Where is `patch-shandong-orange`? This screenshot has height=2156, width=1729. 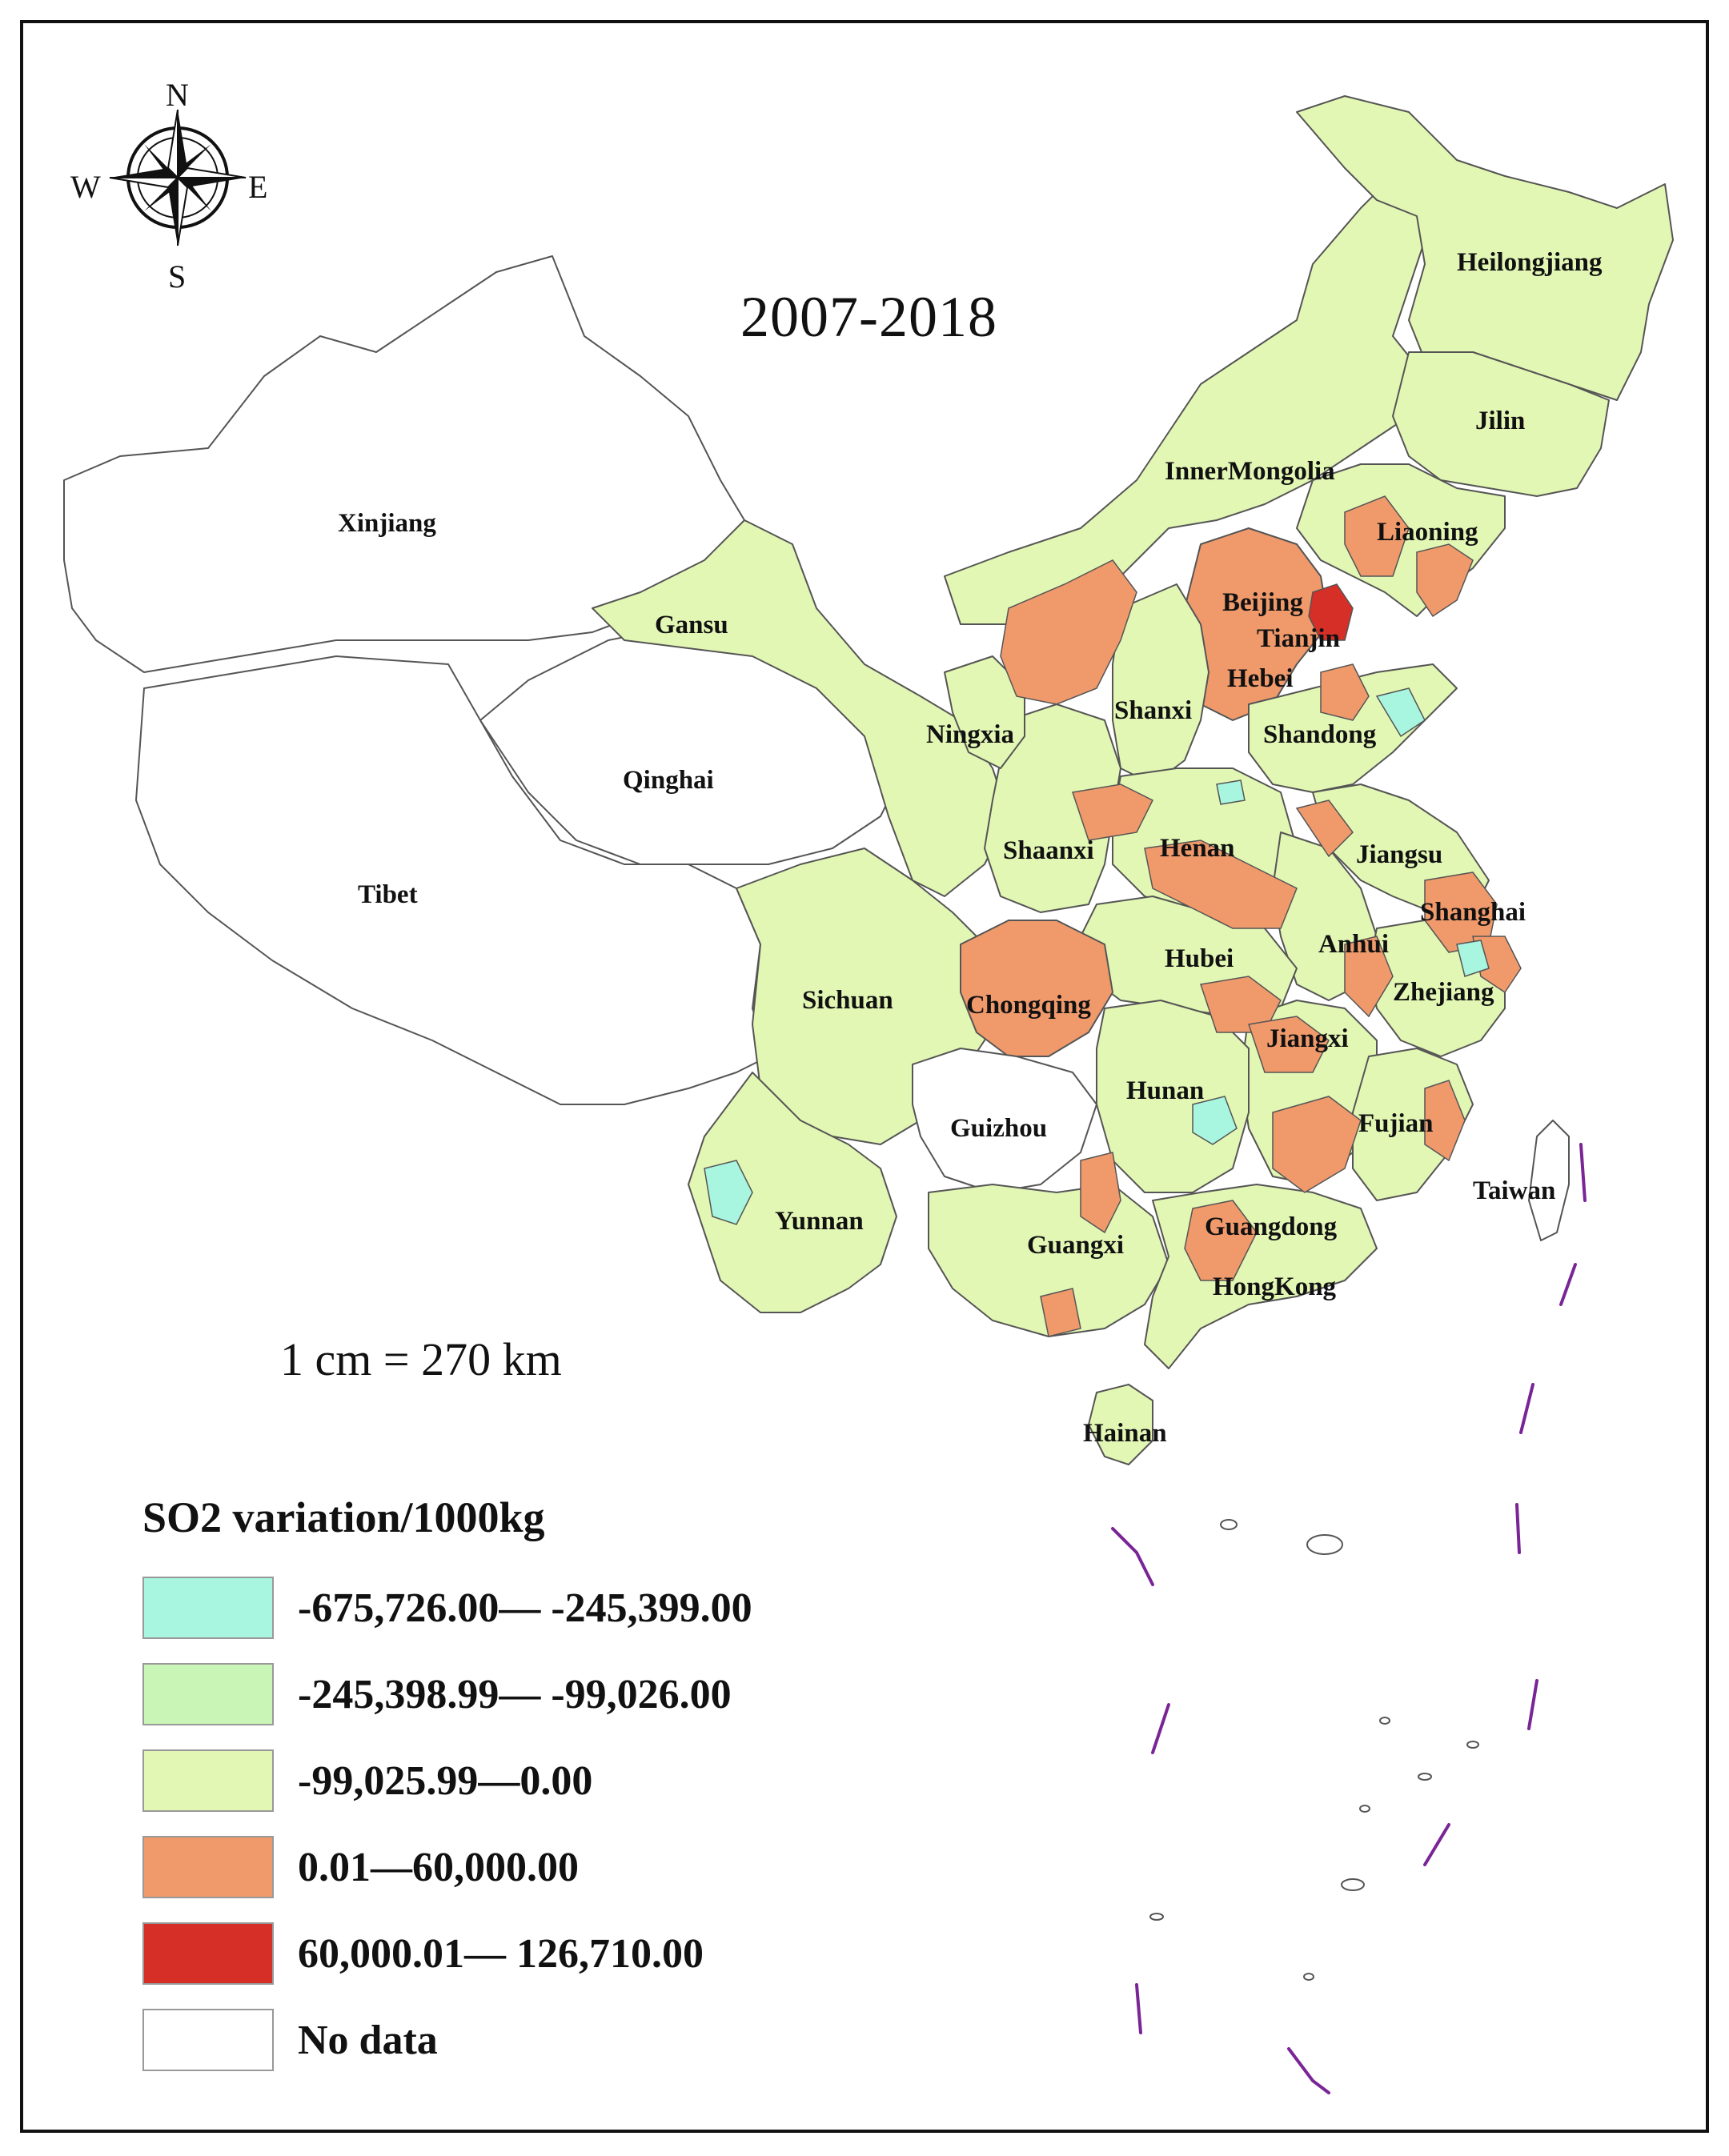 patch-shandong-orange is located at coordinates (1345, 692).